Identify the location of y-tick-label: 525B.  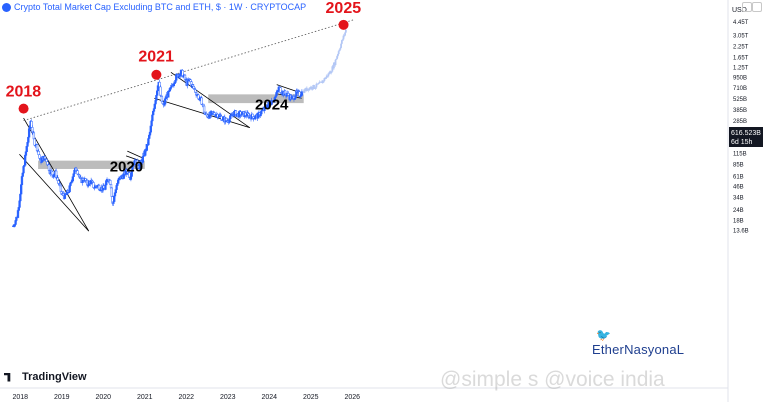
(740, 100).